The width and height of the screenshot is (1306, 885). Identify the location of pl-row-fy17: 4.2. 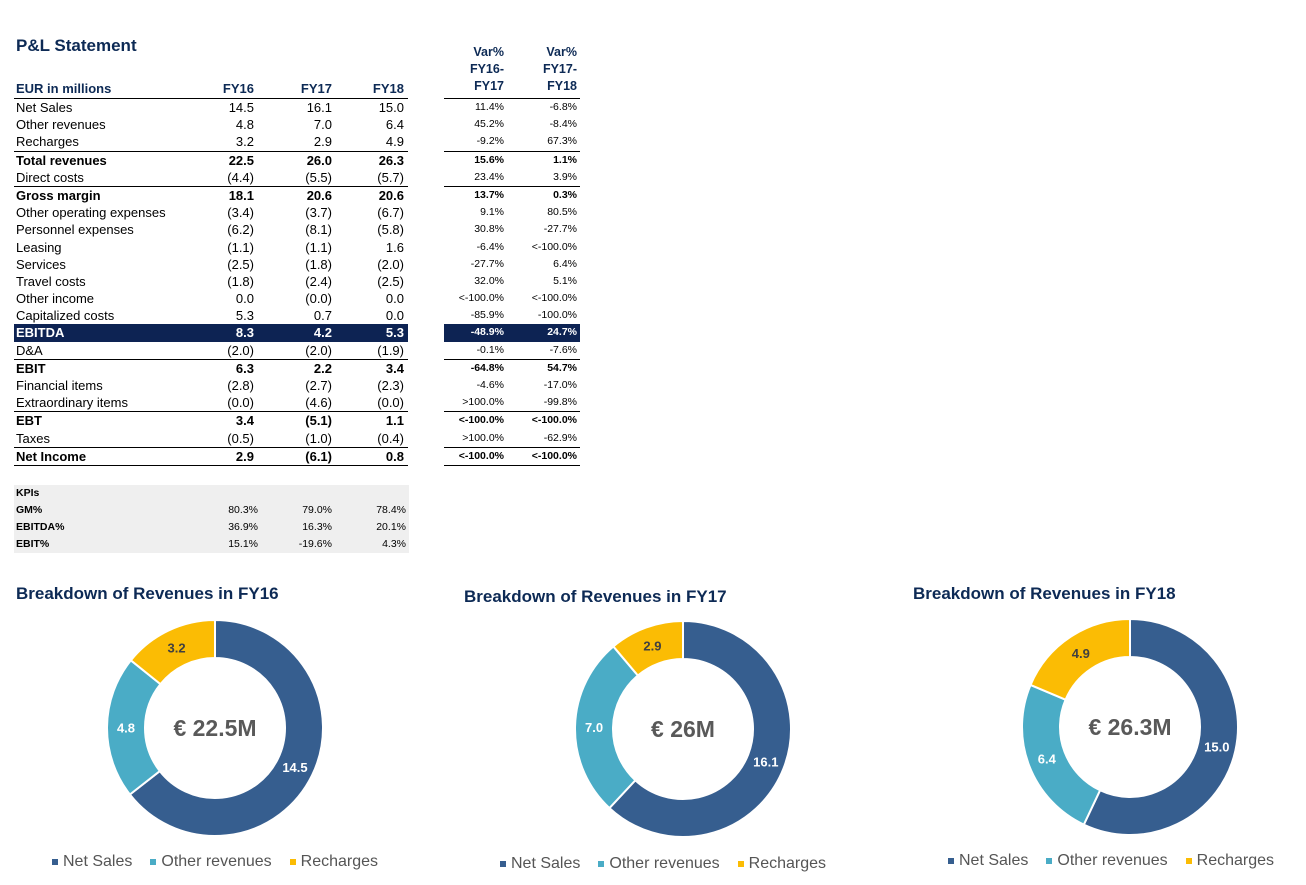
(322, 333).